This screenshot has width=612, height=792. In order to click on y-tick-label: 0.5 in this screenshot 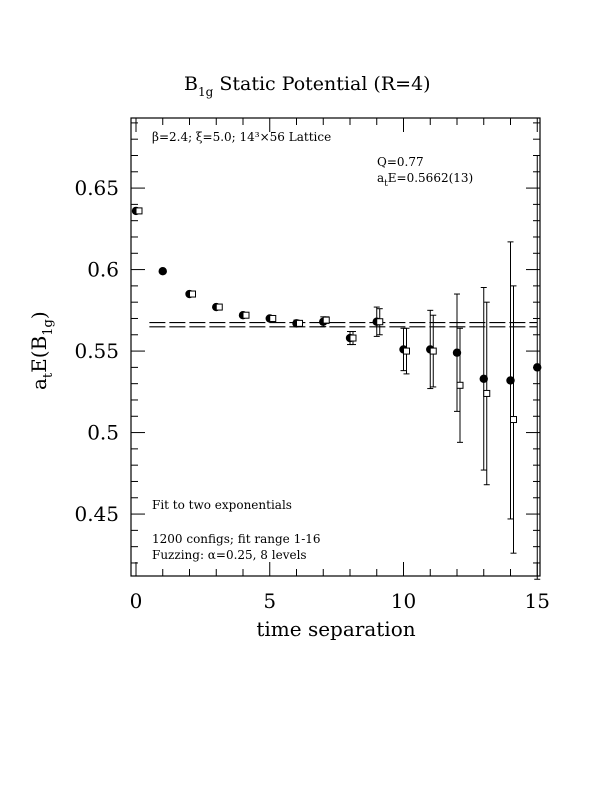, I will do `click(103, 433)`.